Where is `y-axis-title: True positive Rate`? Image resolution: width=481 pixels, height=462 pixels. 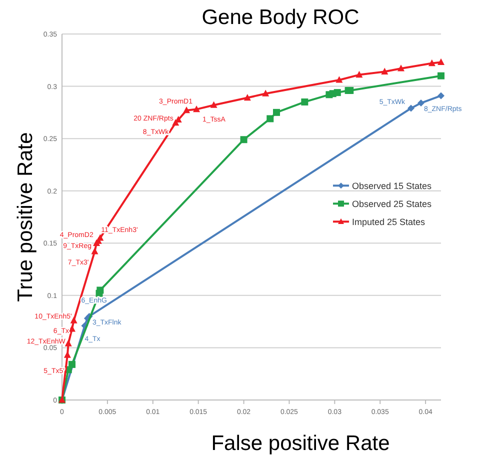
y-axis-title: True positive Rate is located at coordinates (25, 217).